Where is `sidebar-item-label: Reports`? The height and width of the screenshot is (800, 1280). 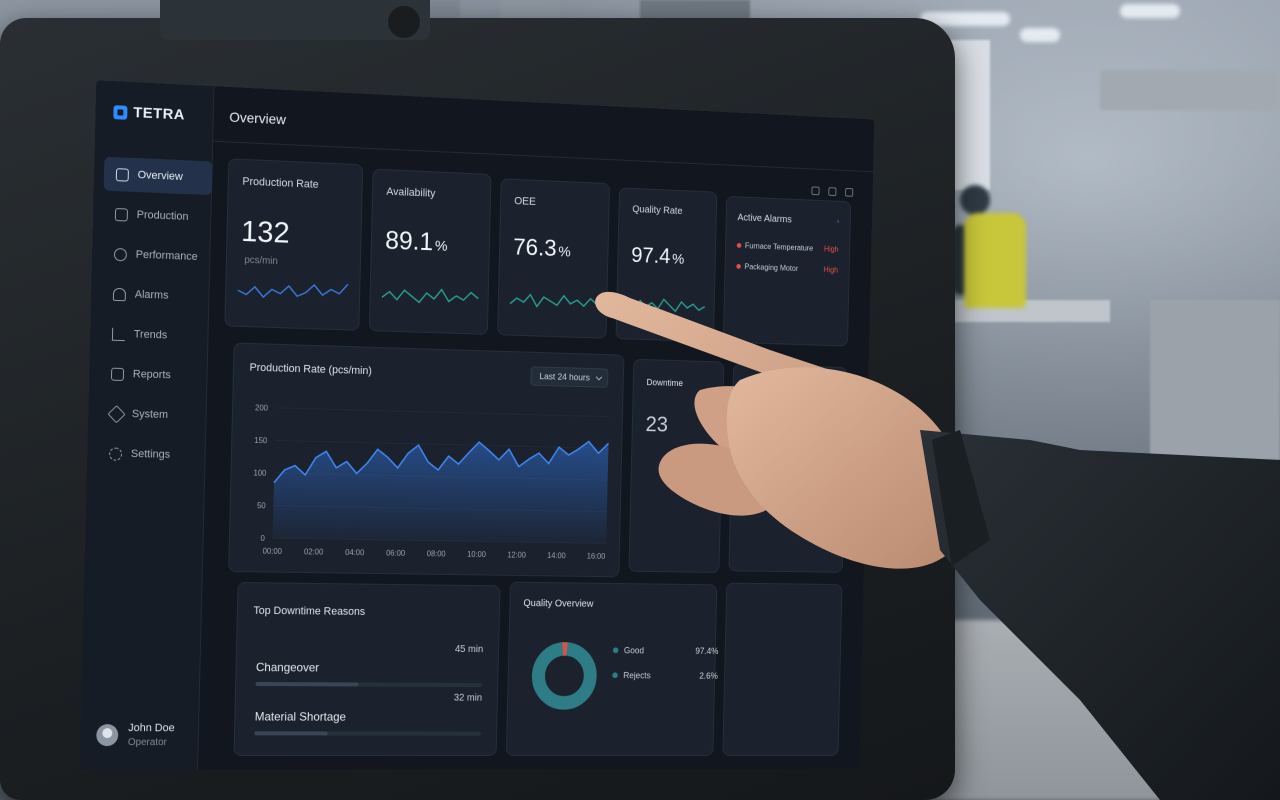 sidebar-item-label: Reports is located at coordinates (152, 374).